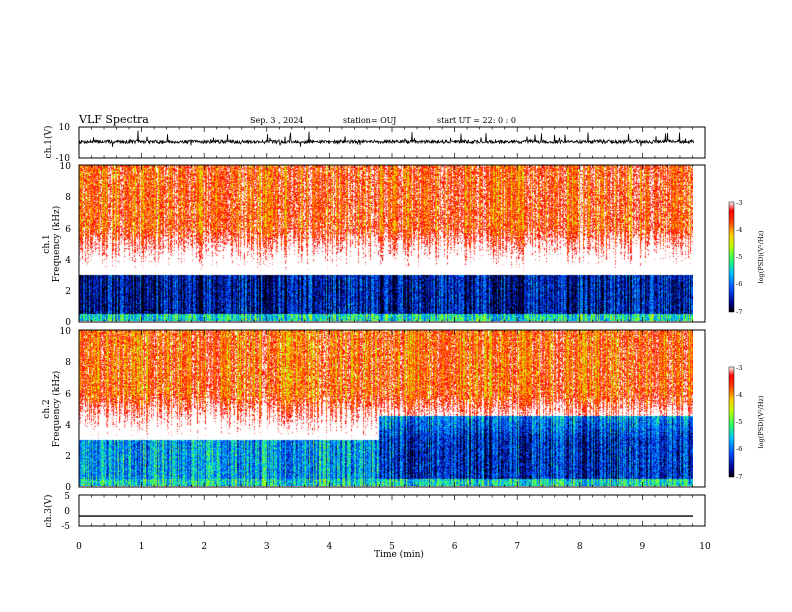 The width and height of the screenshot is (792, 612). Describe the element at coordinates (65, 128) in the screenshot. I see `ch1-ytick-top: 10` at that location.